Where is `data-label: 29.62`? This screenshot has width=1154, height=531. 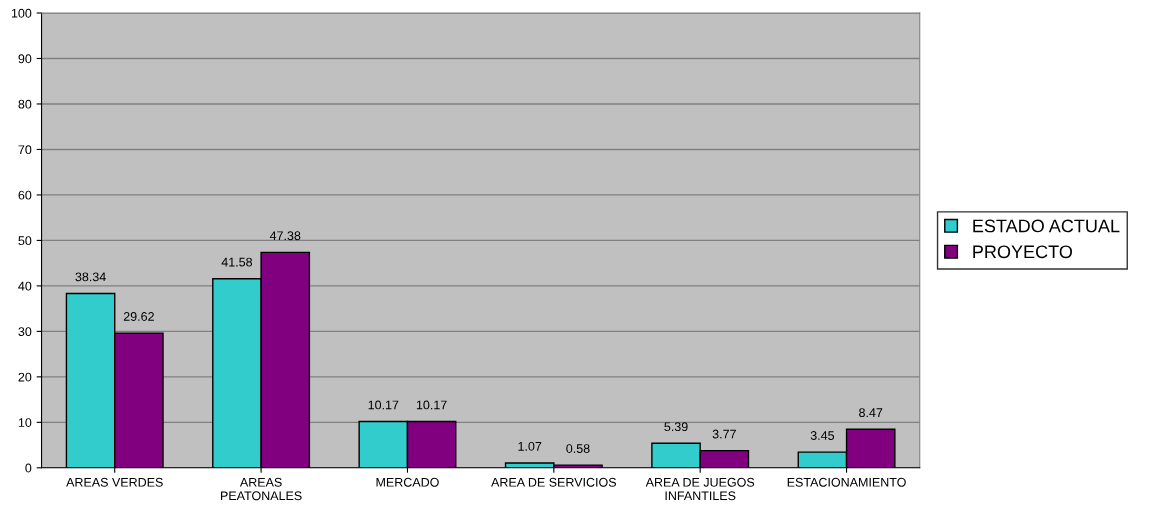 data-label: 29.62 is located at coordinates (138, 316).